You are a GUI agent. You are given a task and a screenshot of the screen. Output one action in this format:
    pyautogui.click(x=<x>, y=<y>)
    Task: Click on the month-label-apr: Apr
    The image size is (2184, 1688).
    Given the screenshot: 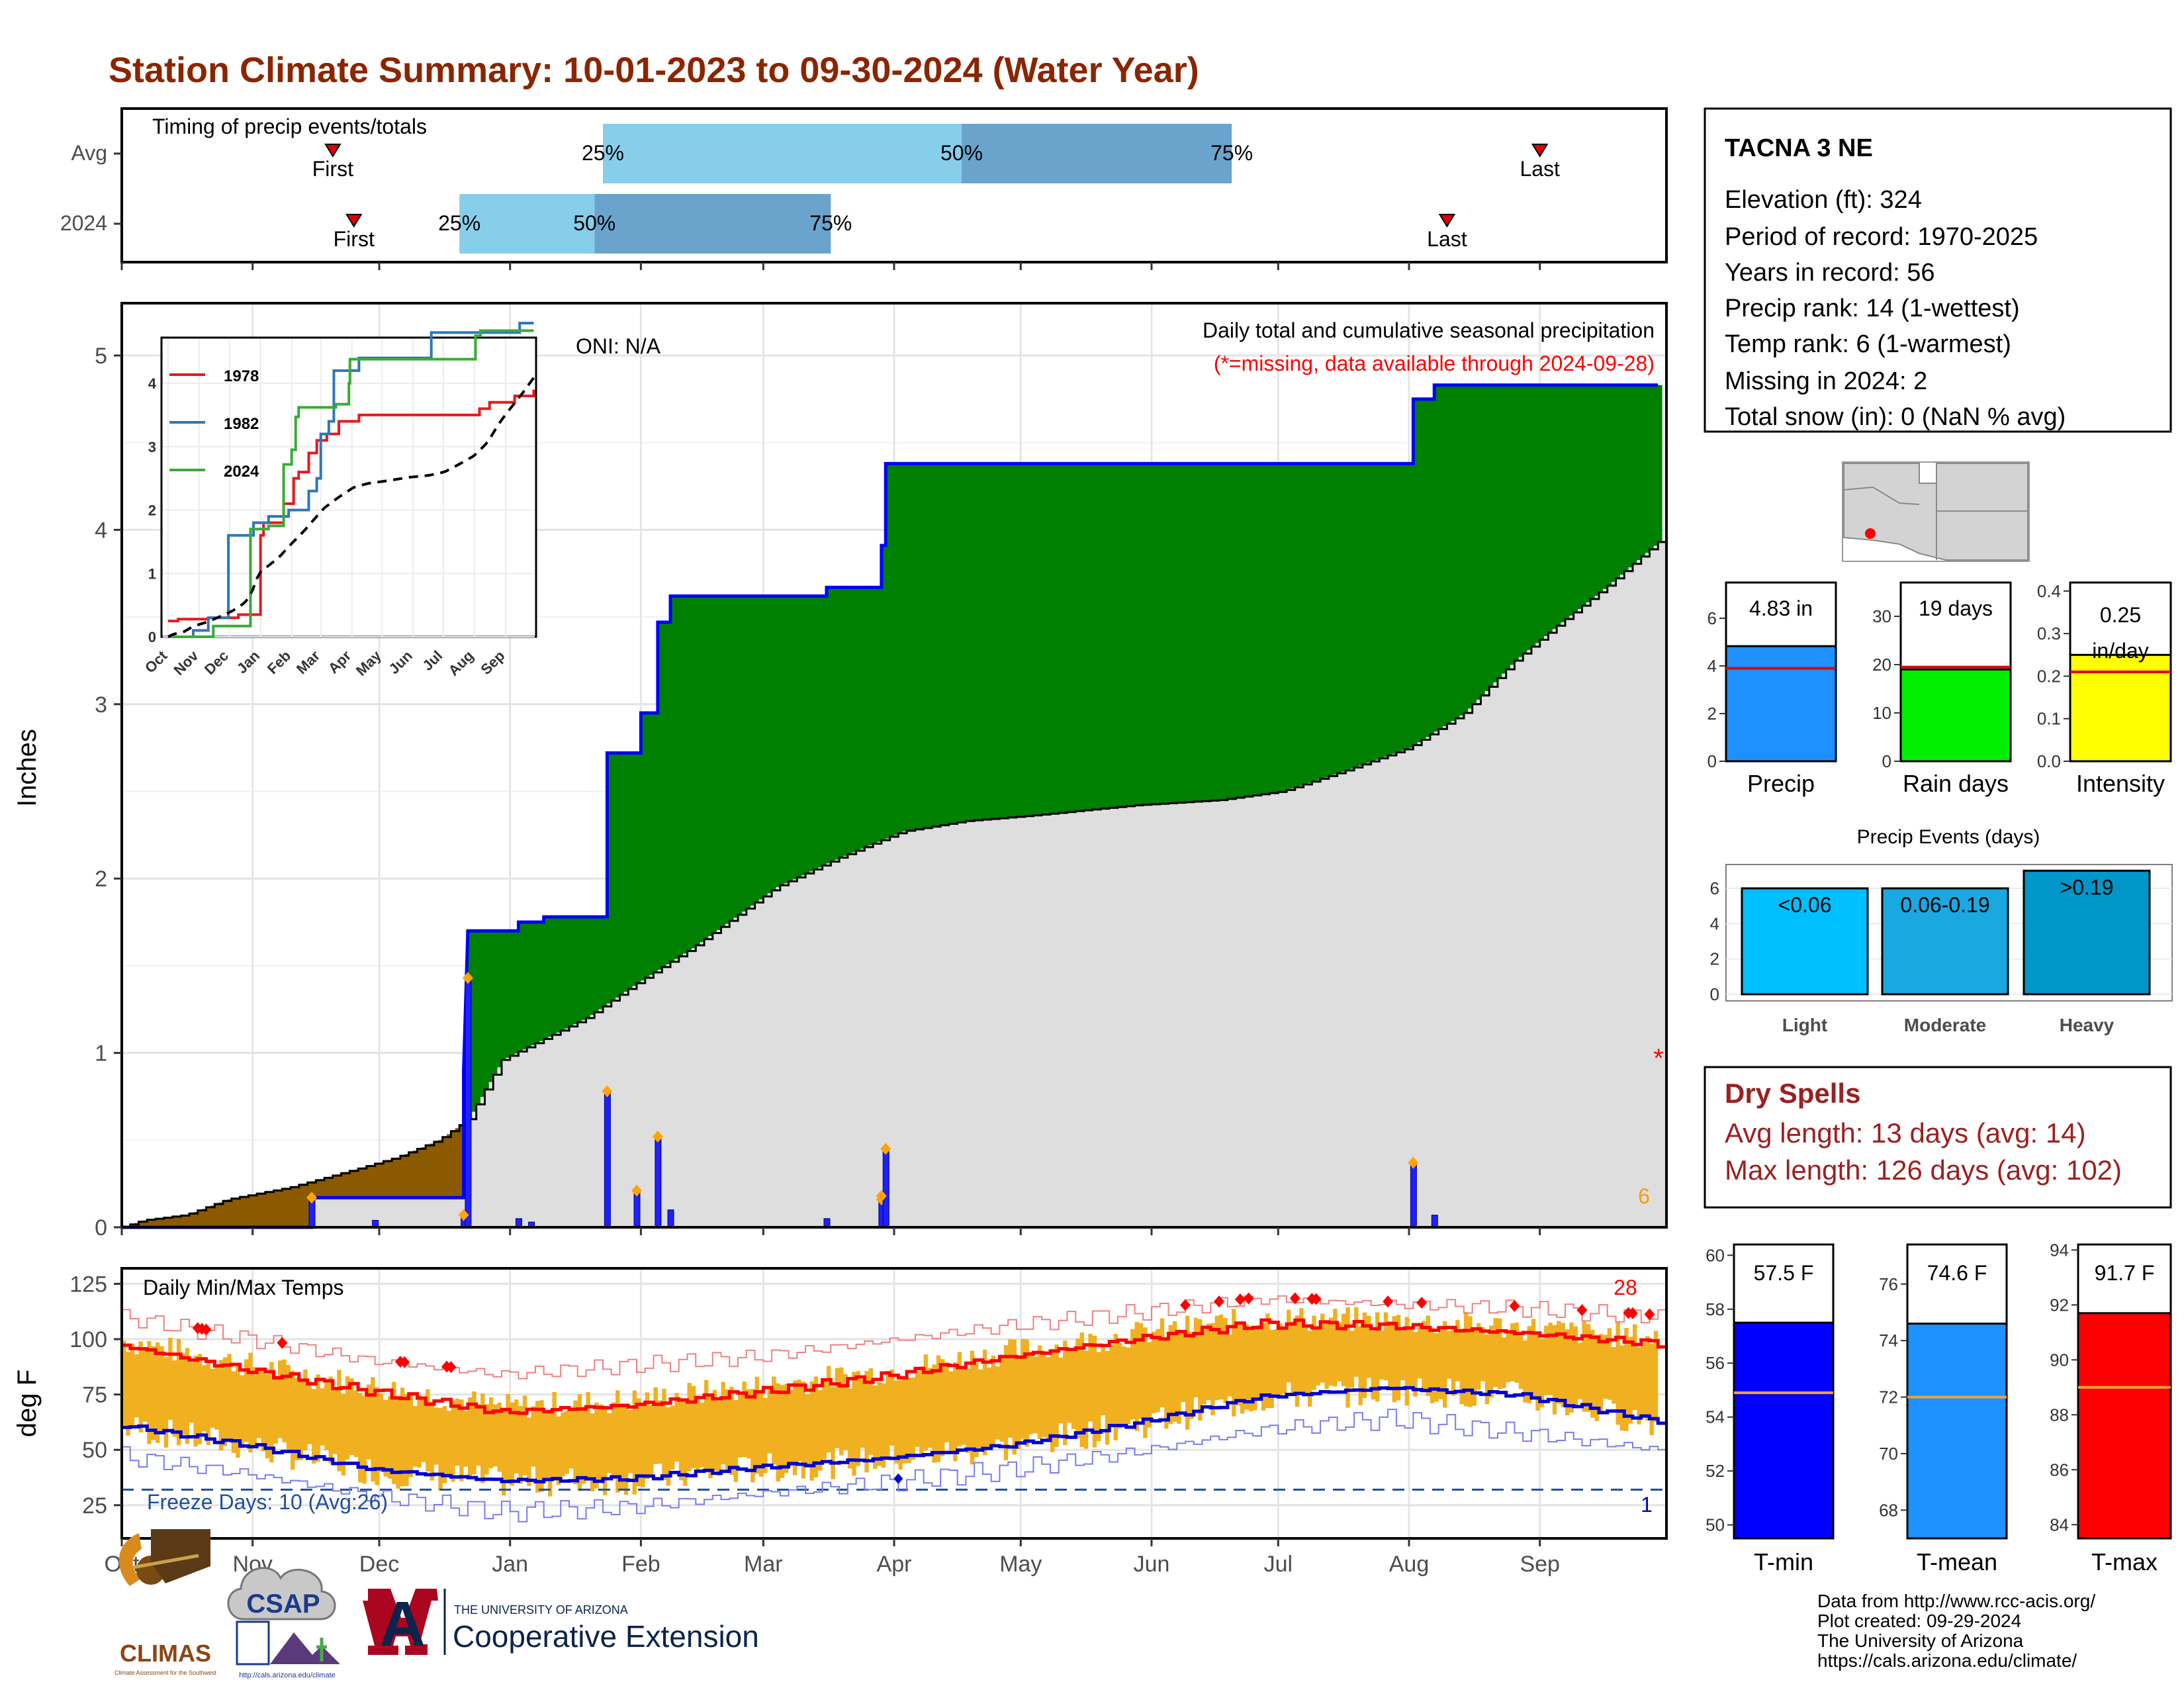 What is the action you would take?
    pyautogui.click(x=894, y=1564)
    